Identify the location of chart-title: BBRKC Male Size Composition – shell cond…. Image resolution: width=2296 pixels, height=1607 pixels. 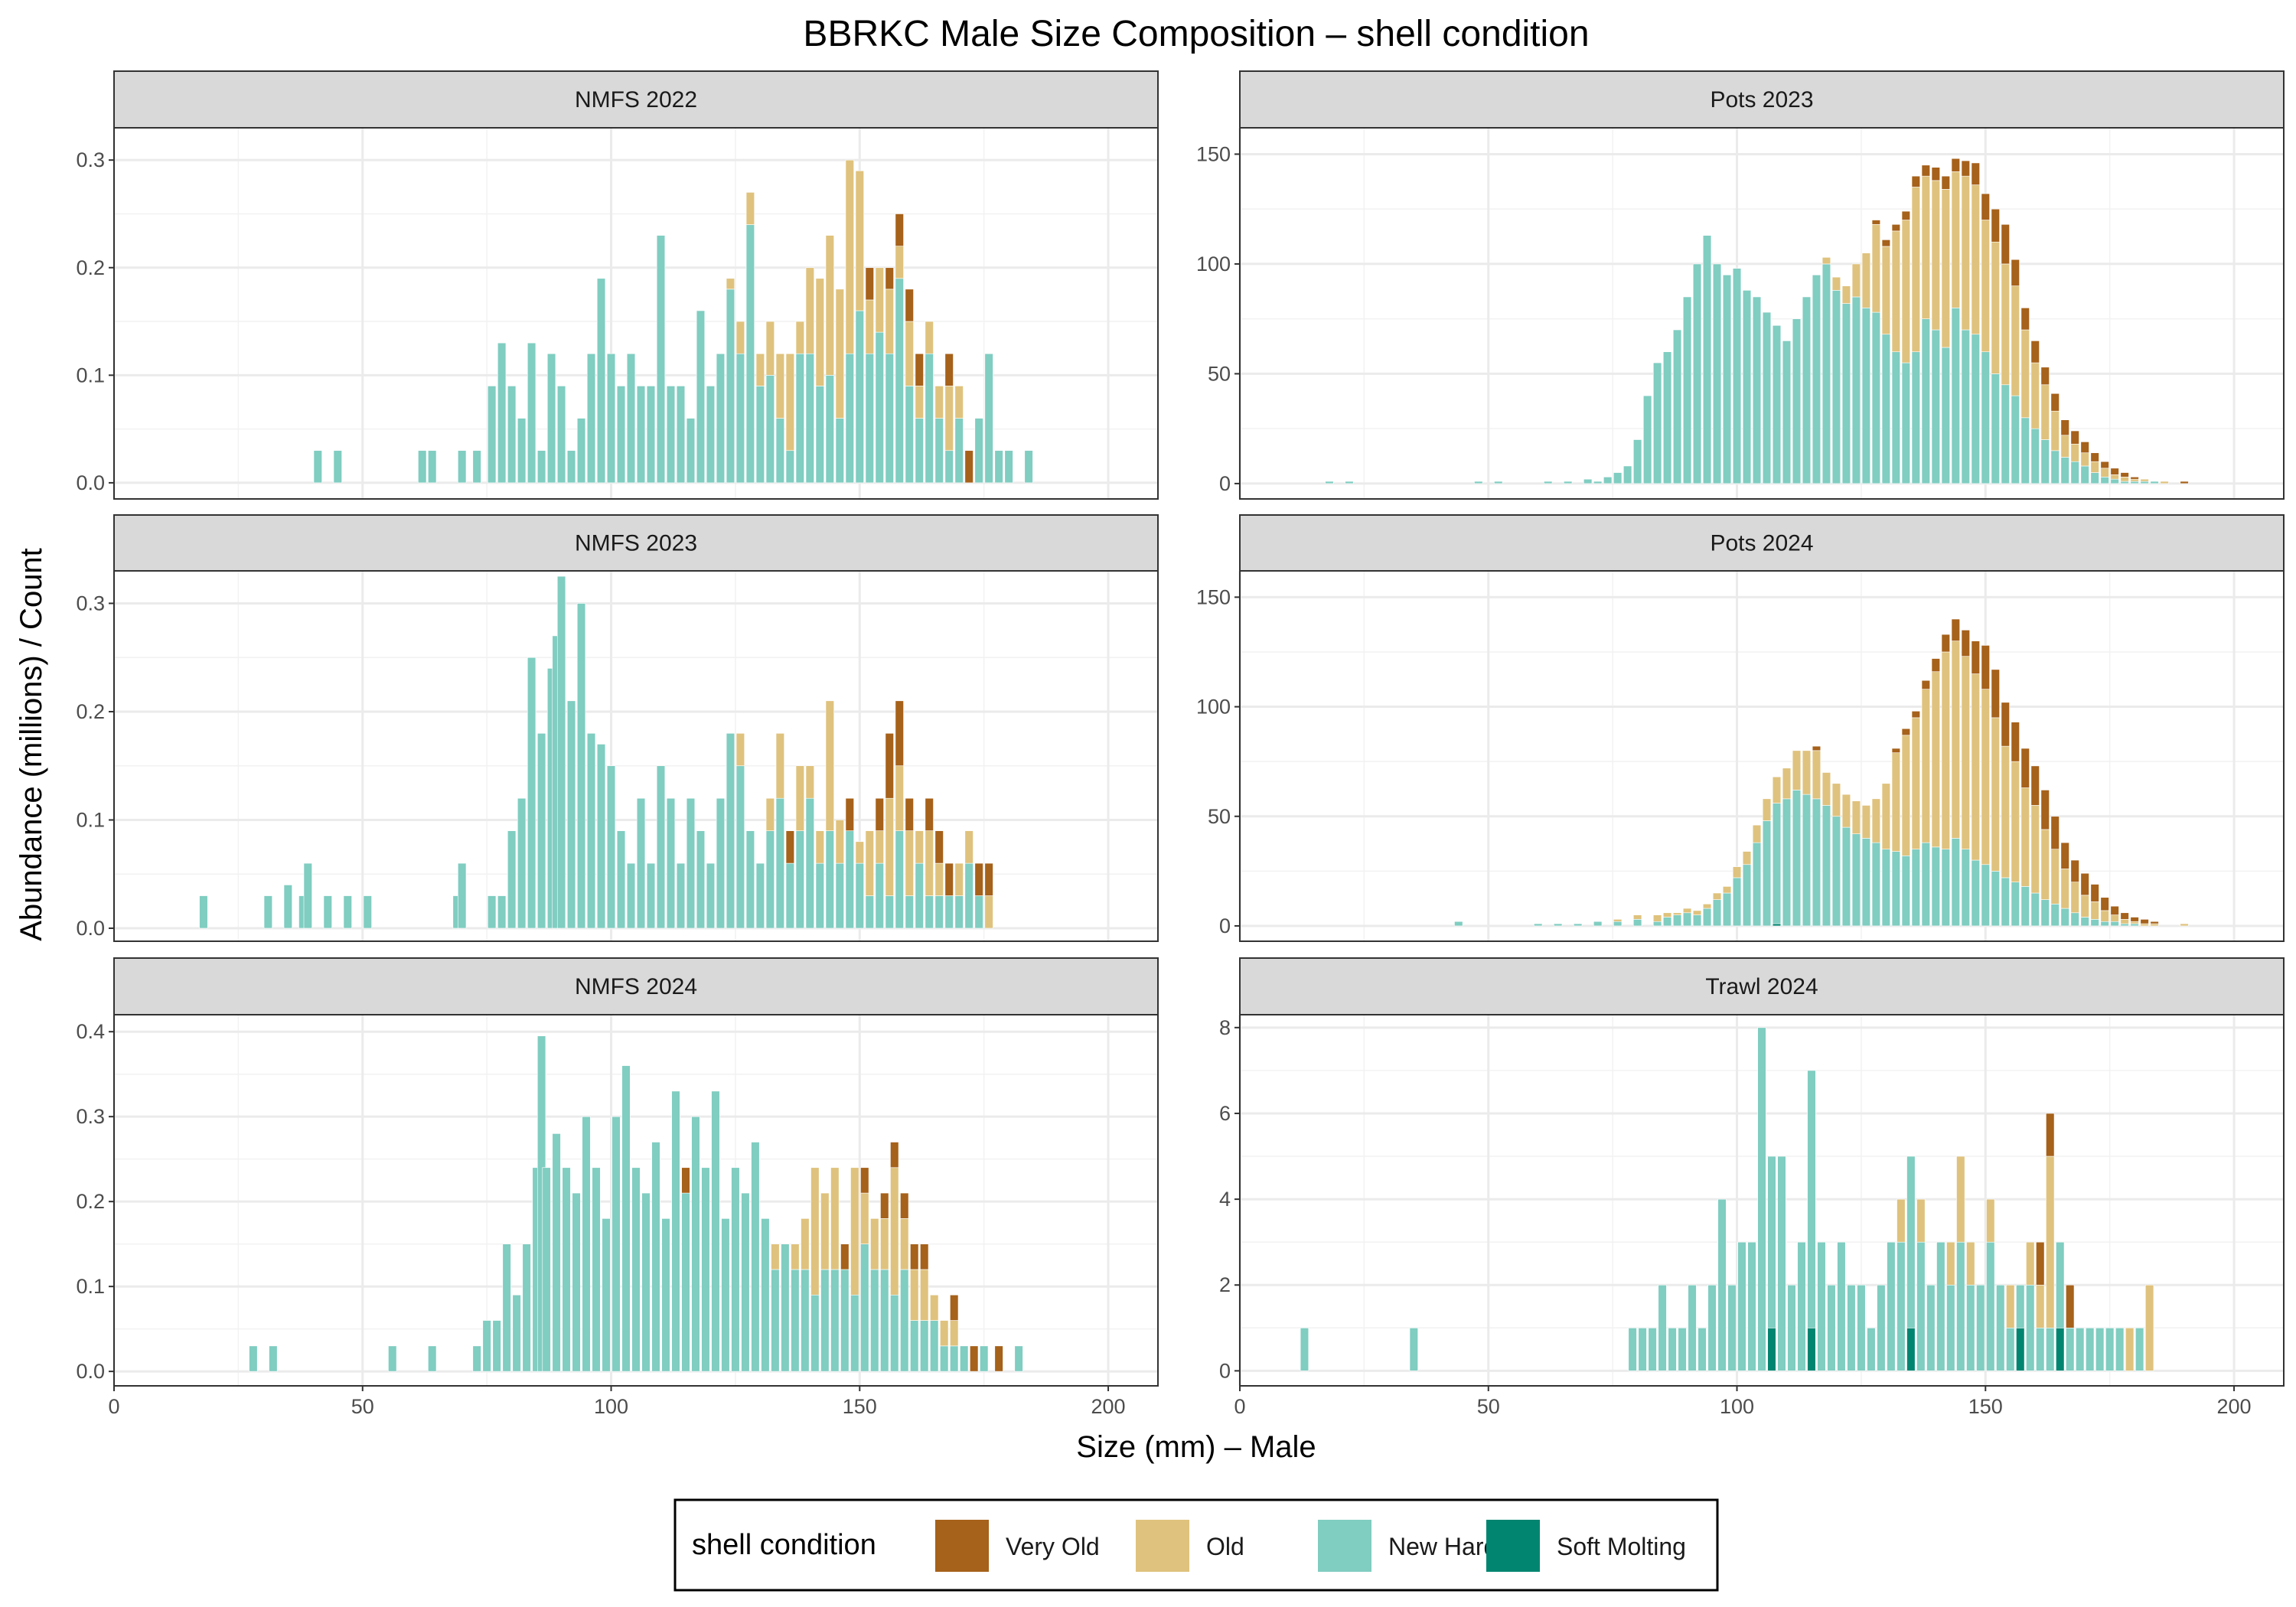
(1196, 34).